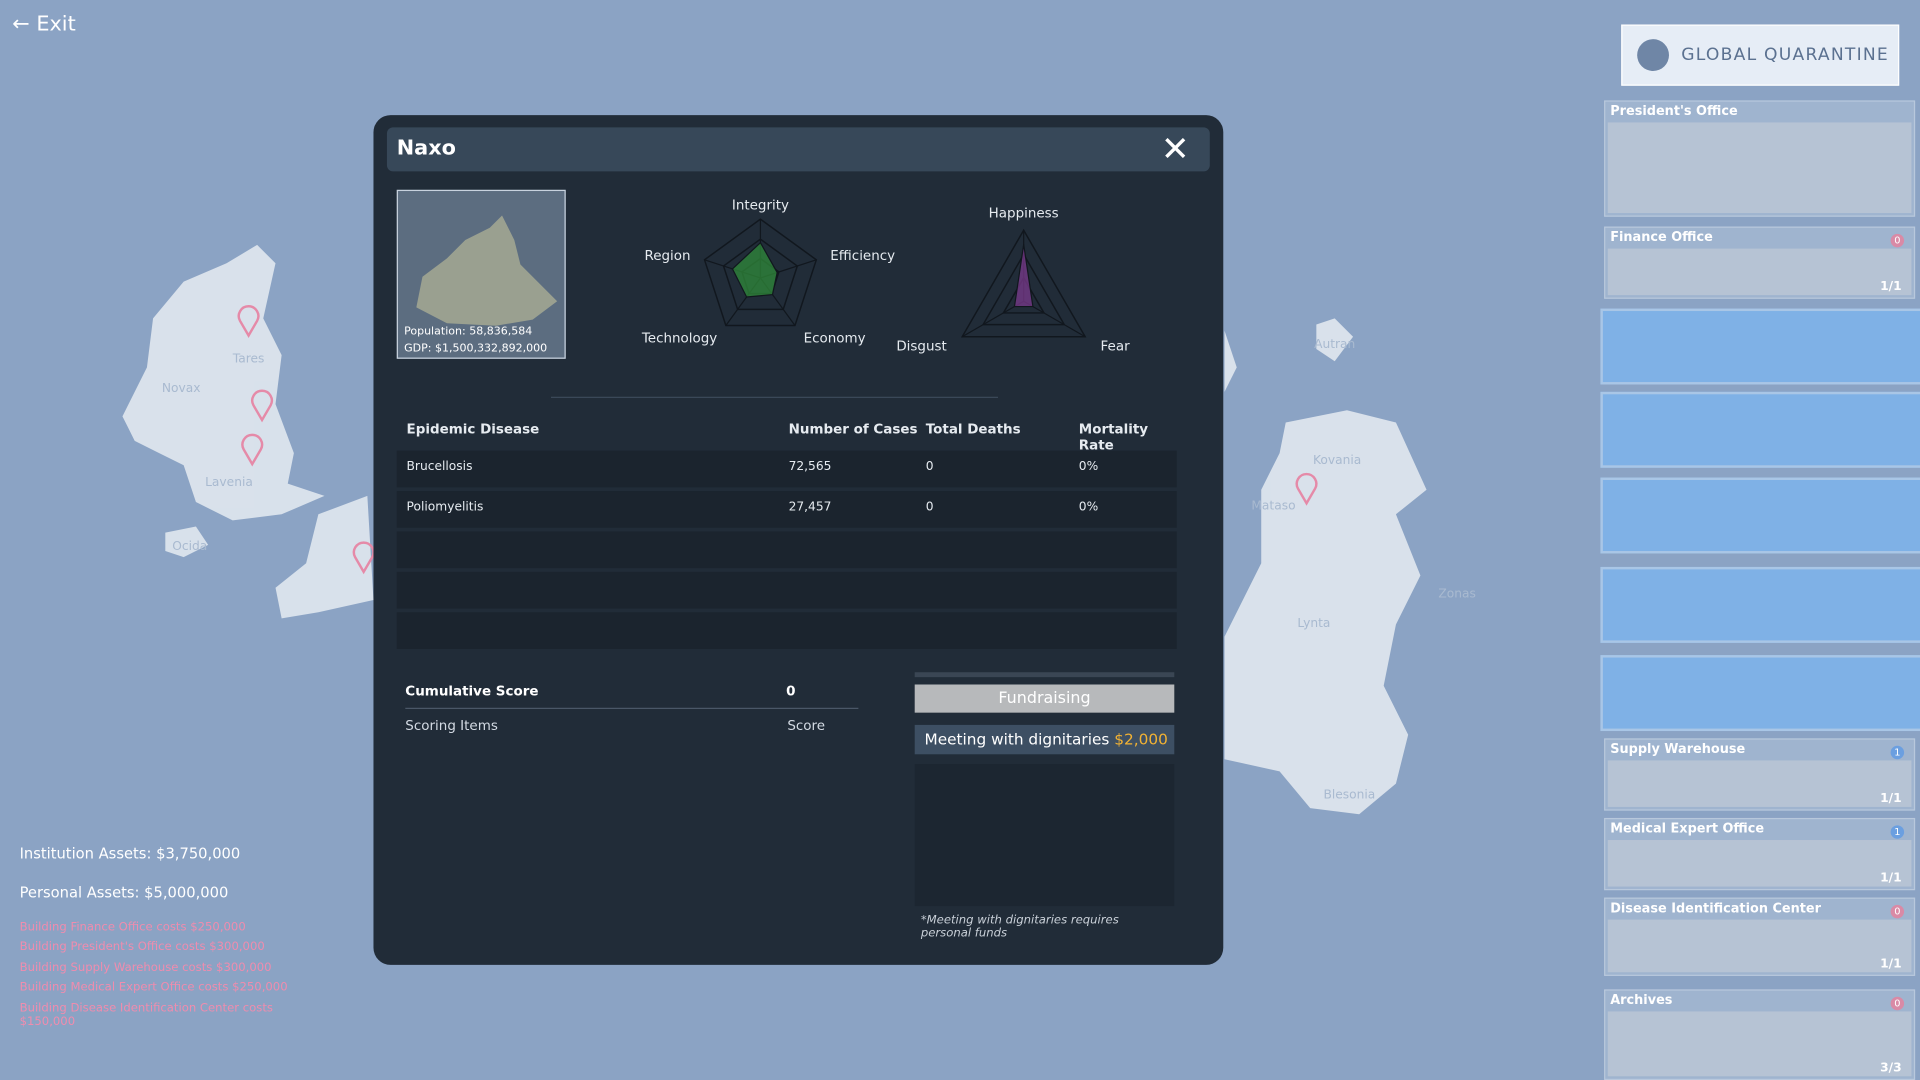  Describe the element at coordinates (1273, 505) in the screenshot. I see `map-label: Mataso` at that location.